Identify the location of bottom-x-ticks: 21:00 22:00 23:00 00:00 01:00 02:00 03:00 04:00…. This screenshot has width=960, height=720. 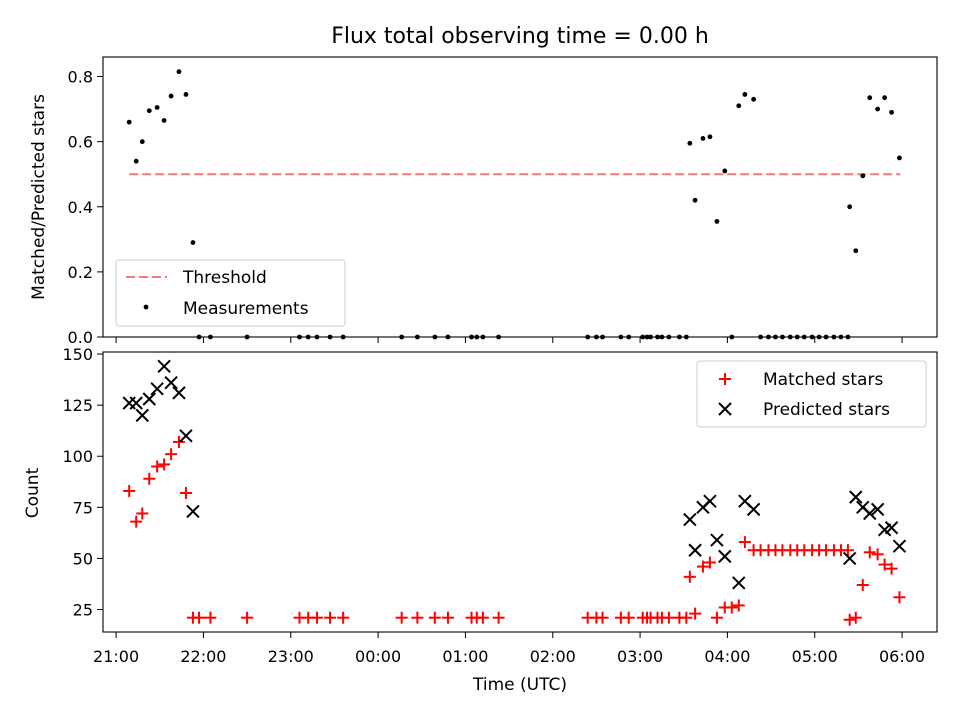
(509, 649).